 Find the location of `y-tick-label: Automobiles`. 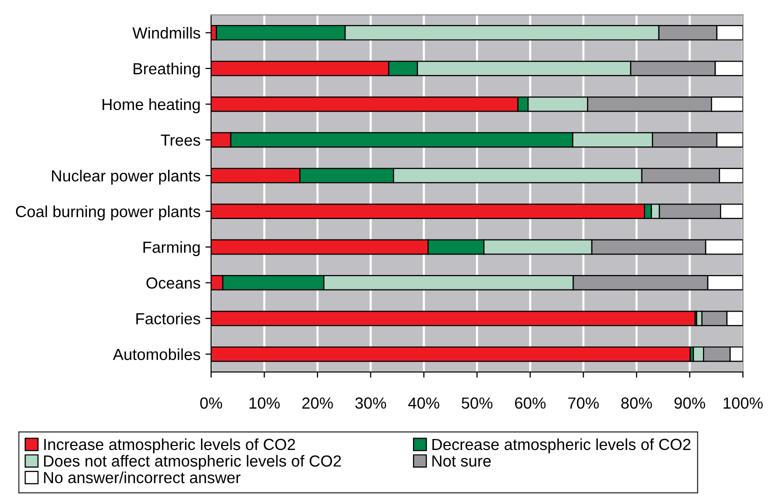

y-tick-label: Automobiles is located at coordinates (156, 354).